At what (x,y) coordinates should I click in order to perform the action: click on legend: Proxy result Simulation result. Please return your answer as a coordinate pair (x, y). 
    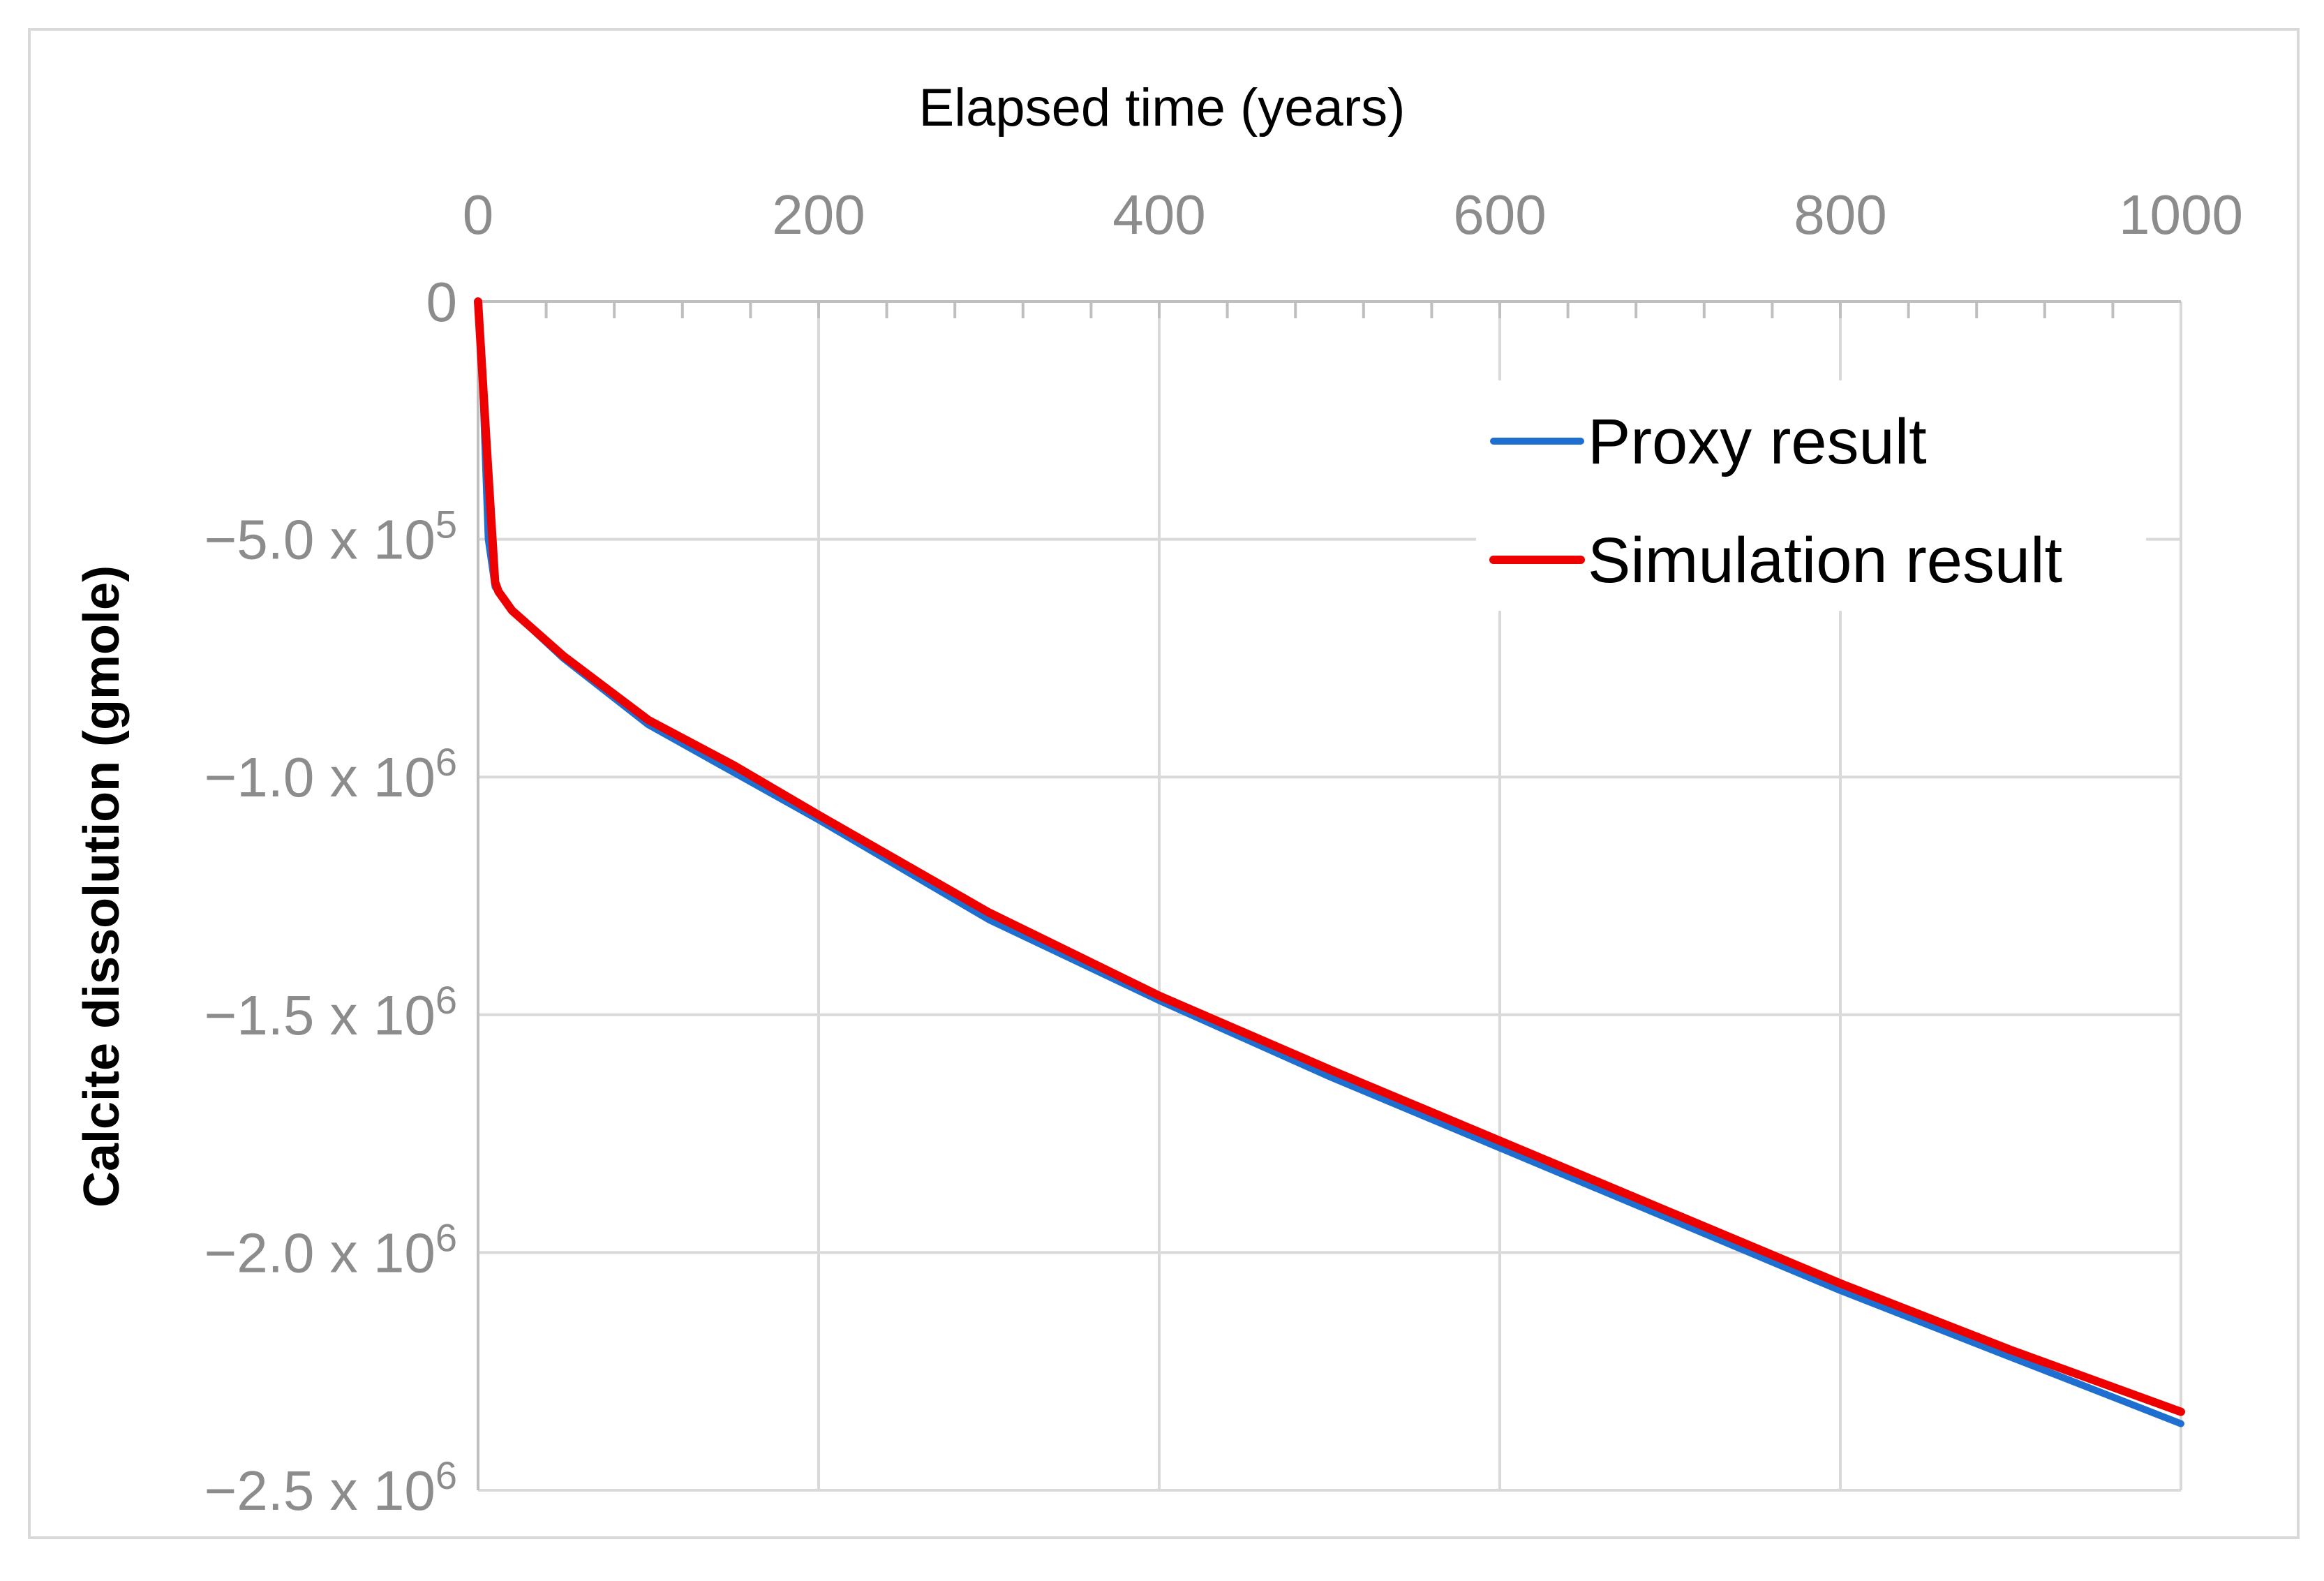
    Looking at the image, I should click on (1811, 495).